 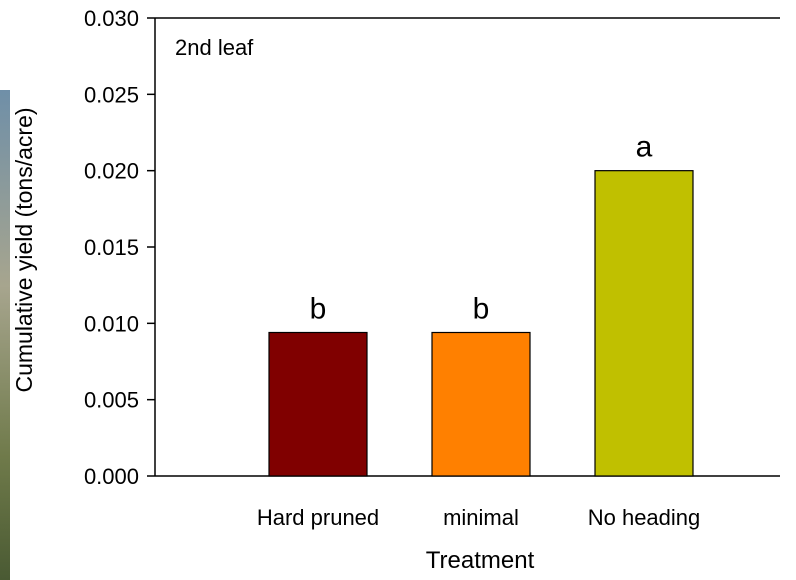 I want to click on y-tick-label: 0.005, so click(x=111, y=400).